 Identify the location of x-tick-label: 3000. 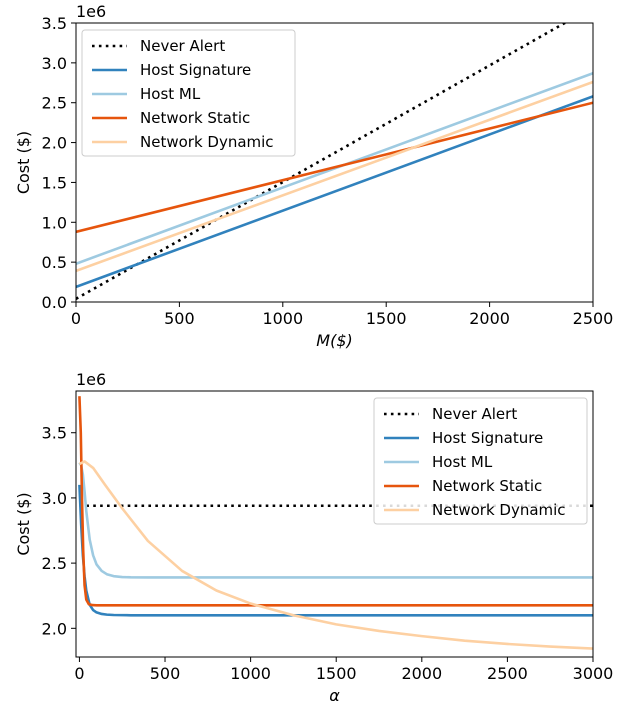
(593, 673).